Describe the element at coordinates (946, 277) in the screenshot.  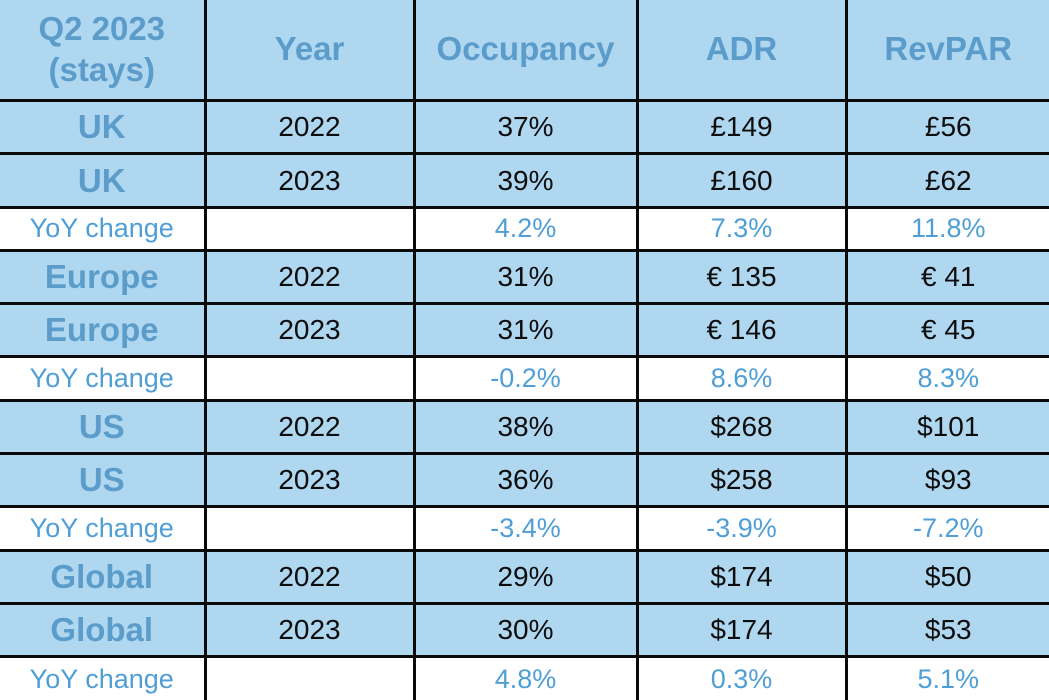
I see `cell-revpar: € 41` at that location.